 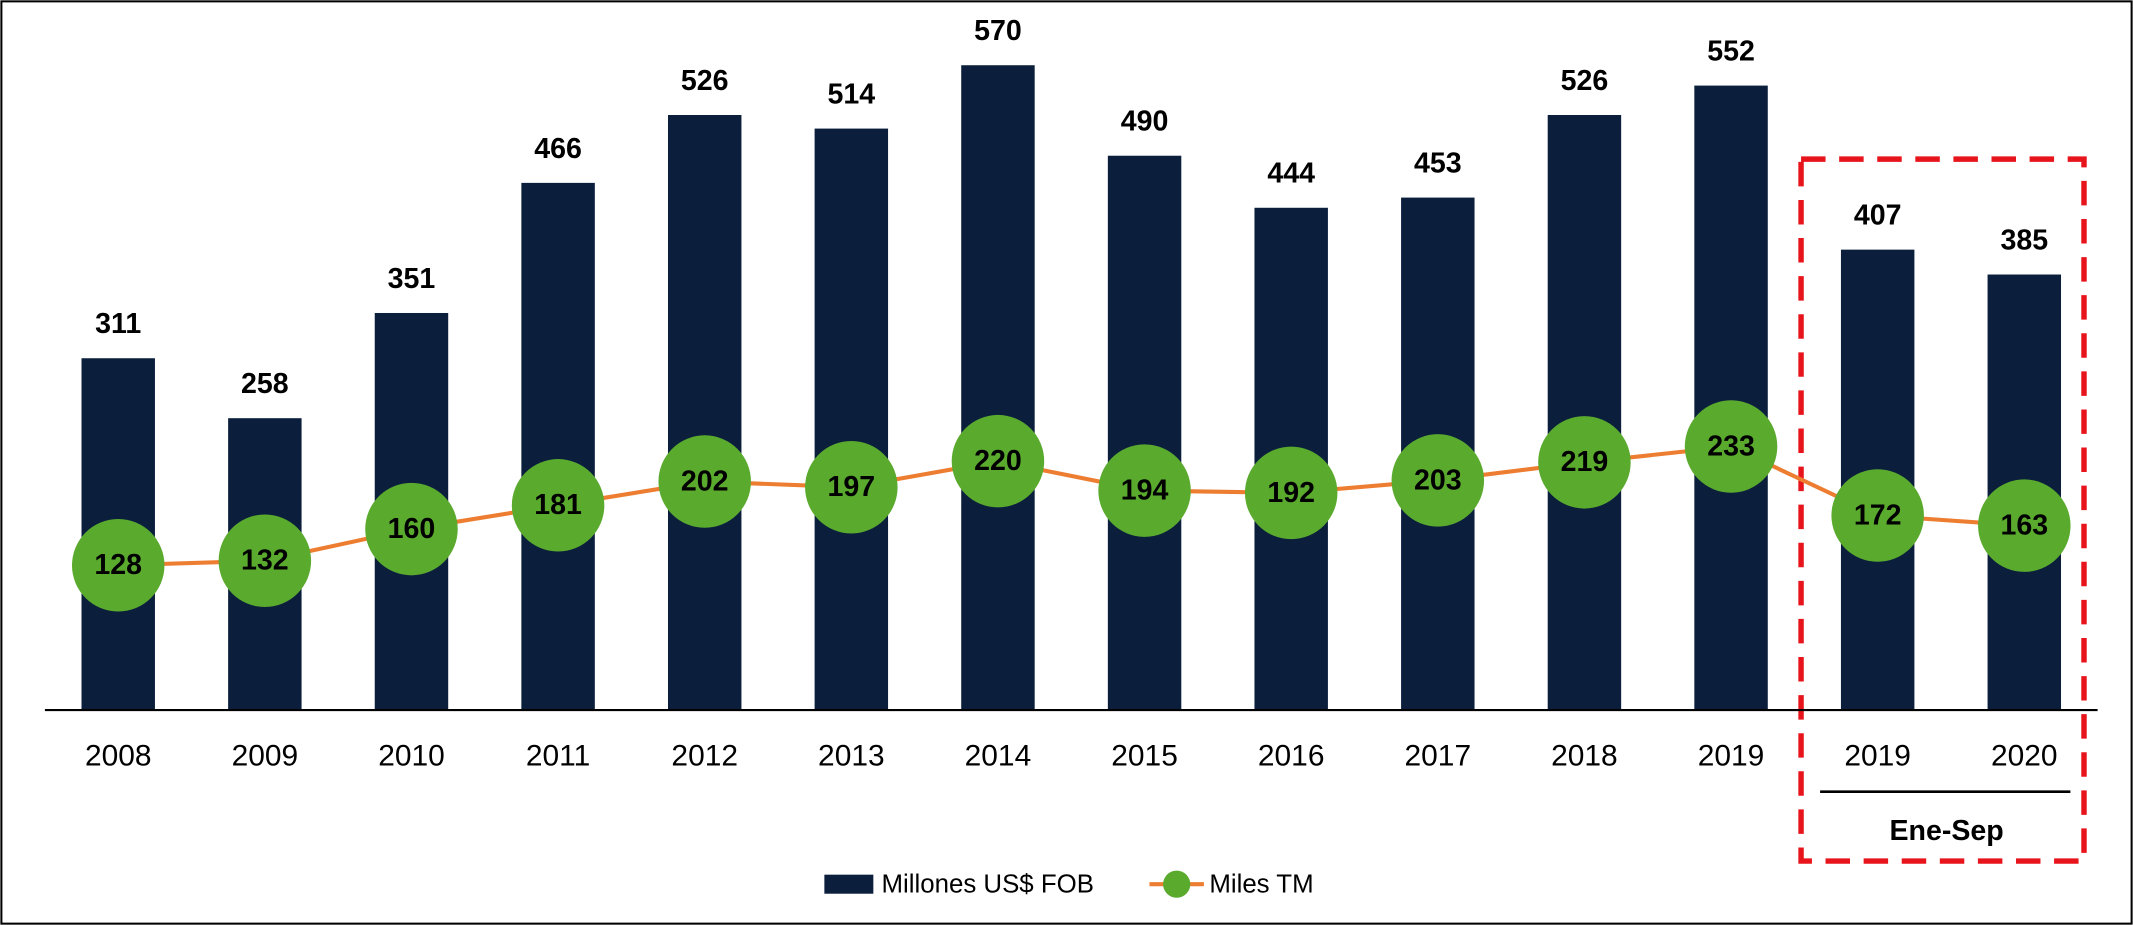 I want to click on x-tick-label: 2010, so click(x=411, y=756).